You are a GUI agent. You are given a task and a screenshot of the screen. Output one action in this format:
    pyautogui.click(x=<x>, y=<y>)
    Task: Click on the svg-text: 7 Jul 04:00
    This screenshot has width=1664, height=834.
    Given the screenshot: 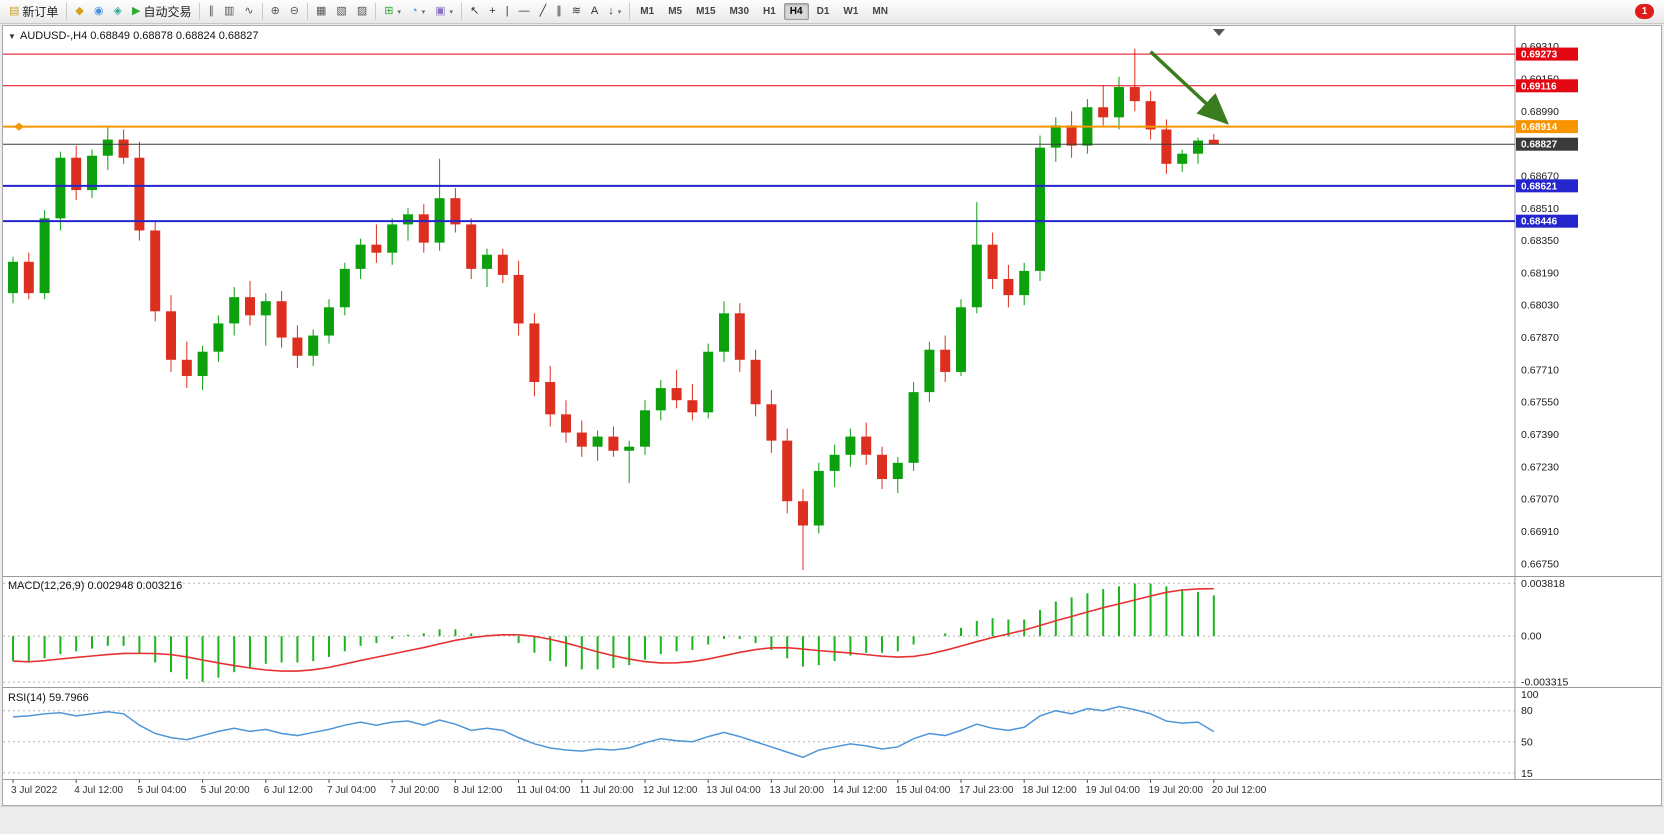 What is the action you would take?
    pyautogui.click(x=351, y=790)
    